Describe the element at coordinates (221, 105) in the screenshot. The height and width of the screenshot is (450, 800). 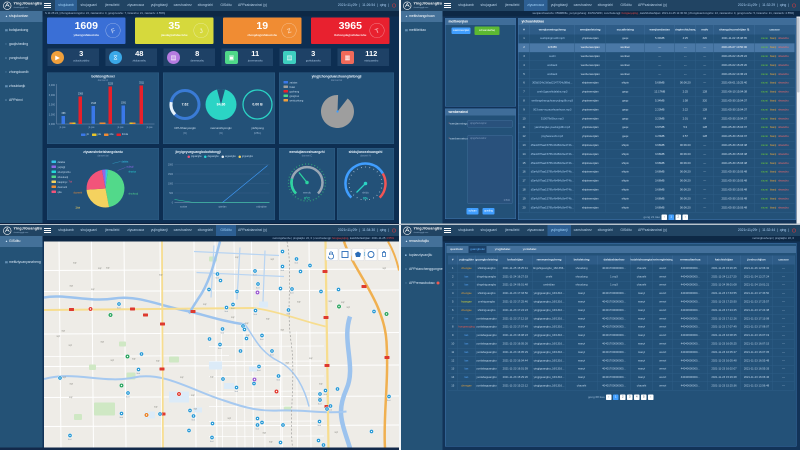
I see `svg-text: 84.86` at that location.